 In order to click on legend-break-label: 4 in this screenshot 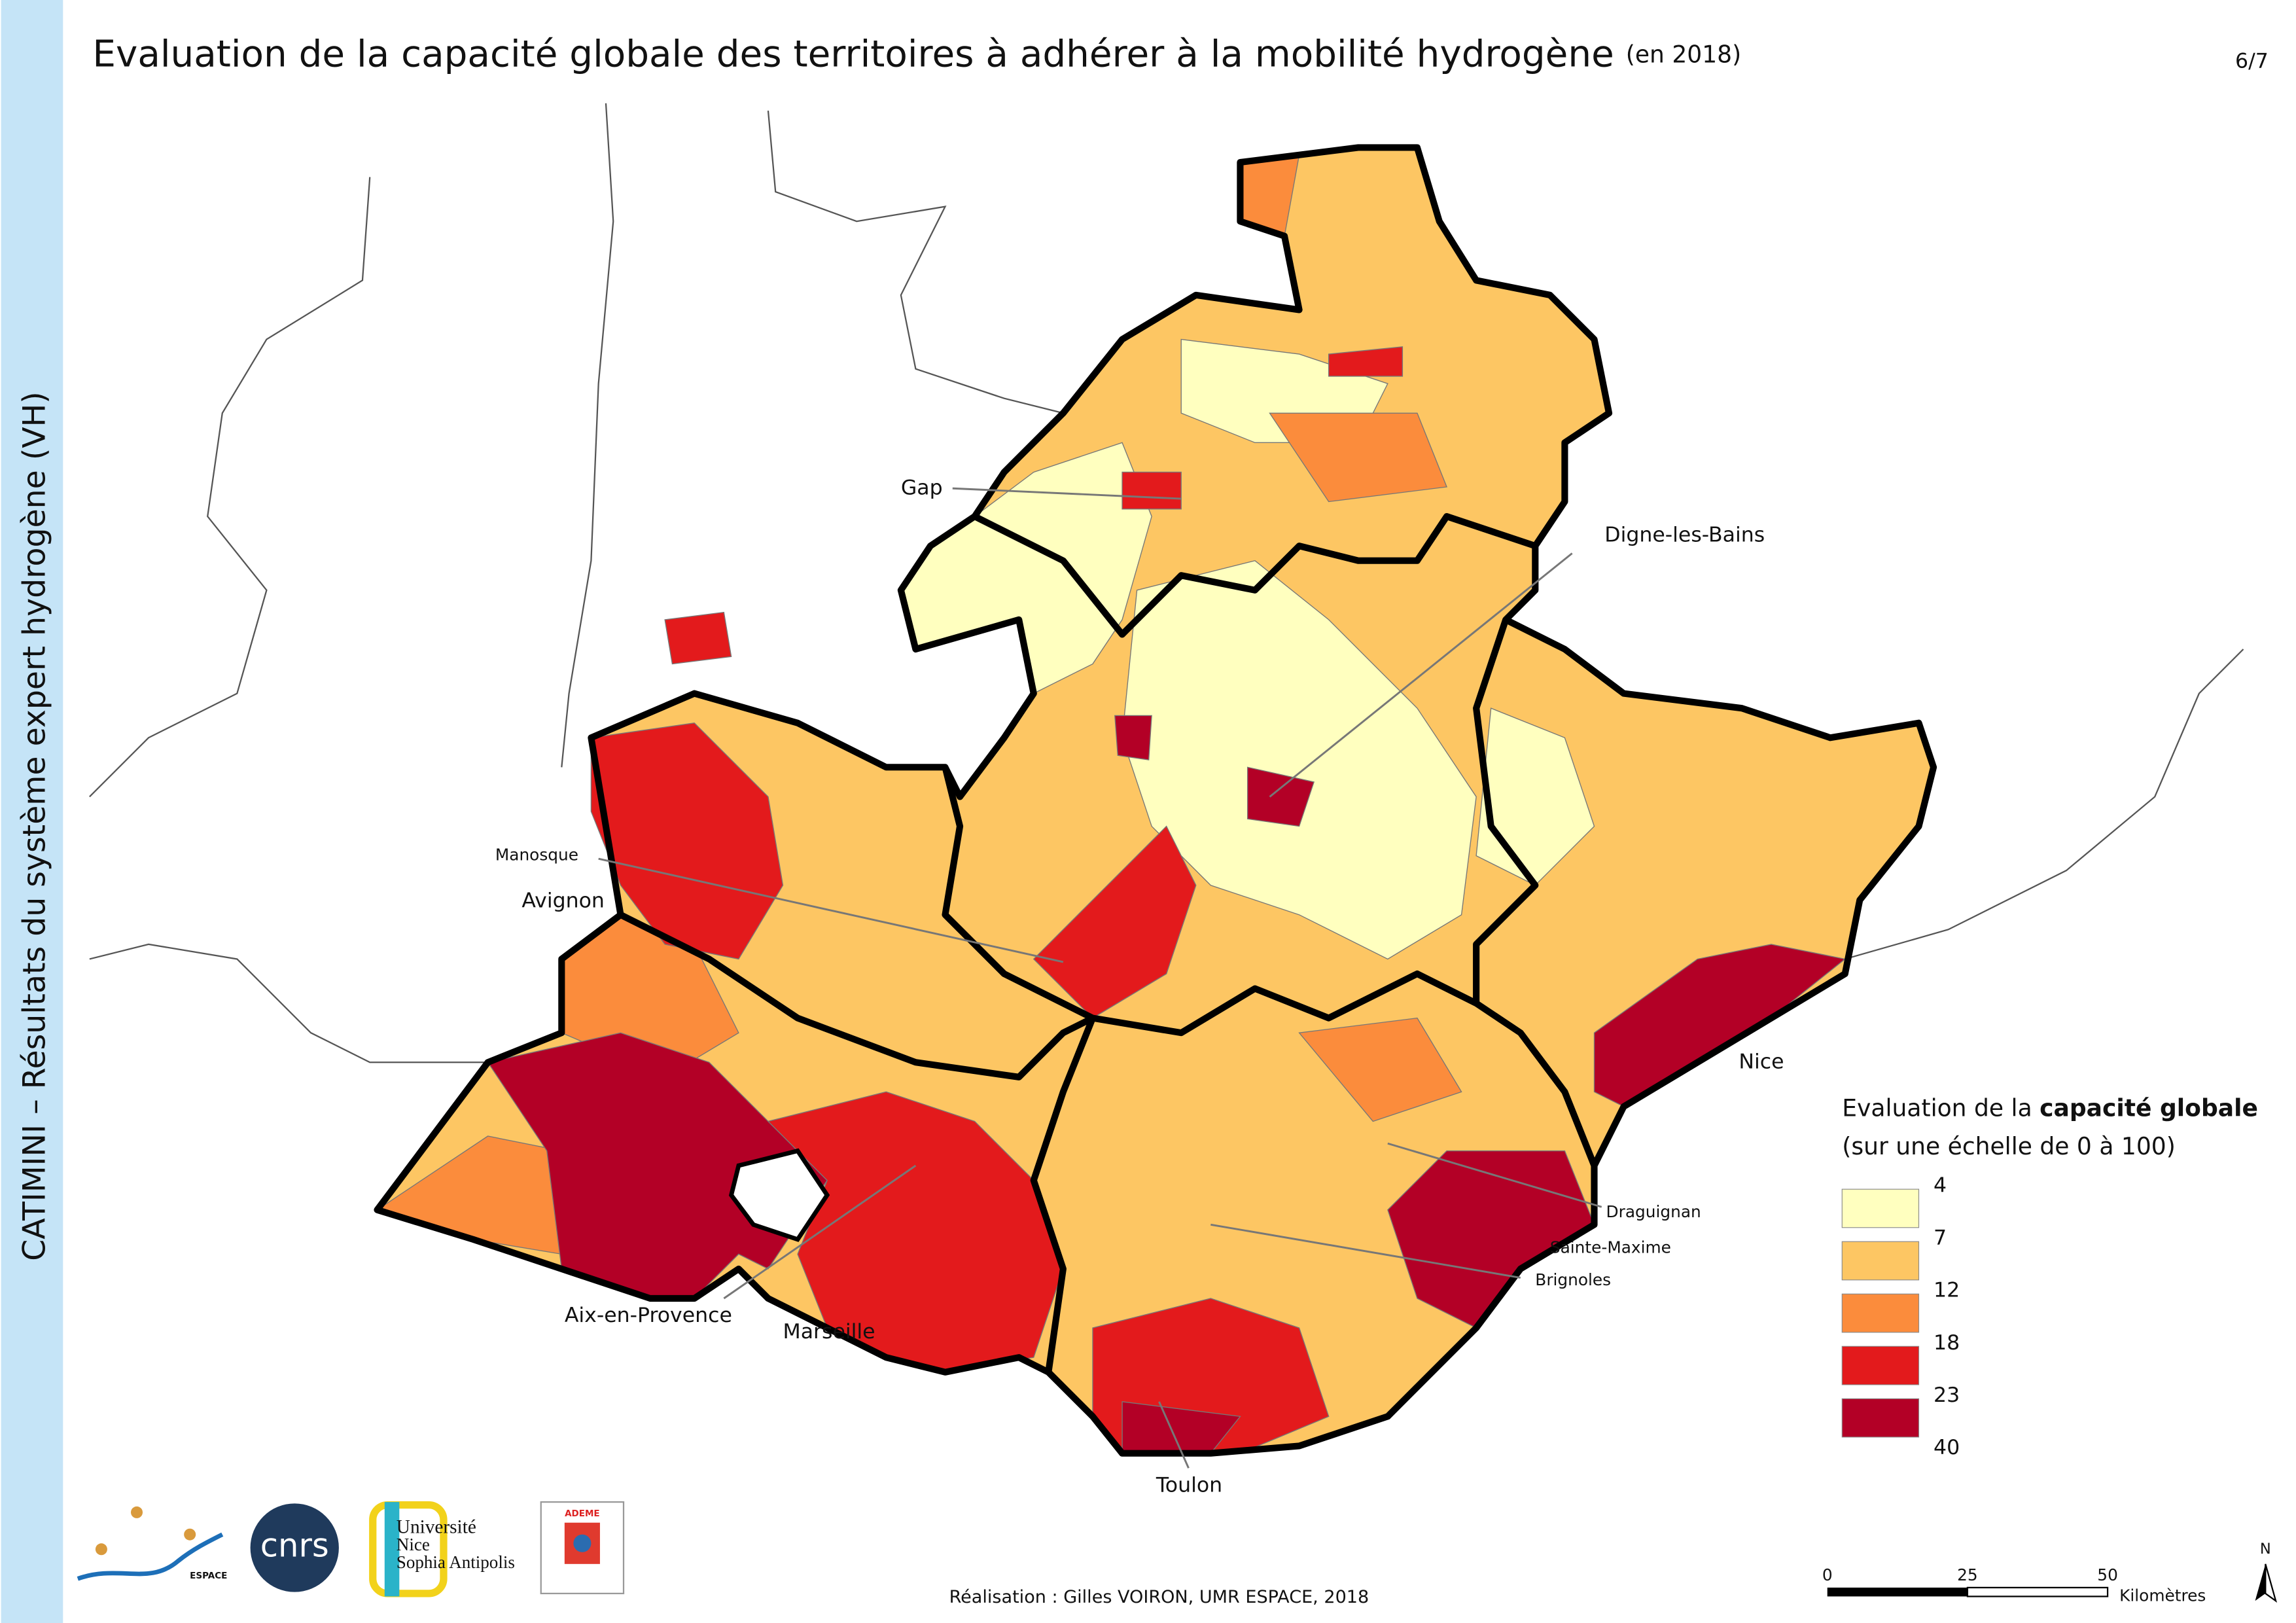, I will do `click(1940, 1186)`.